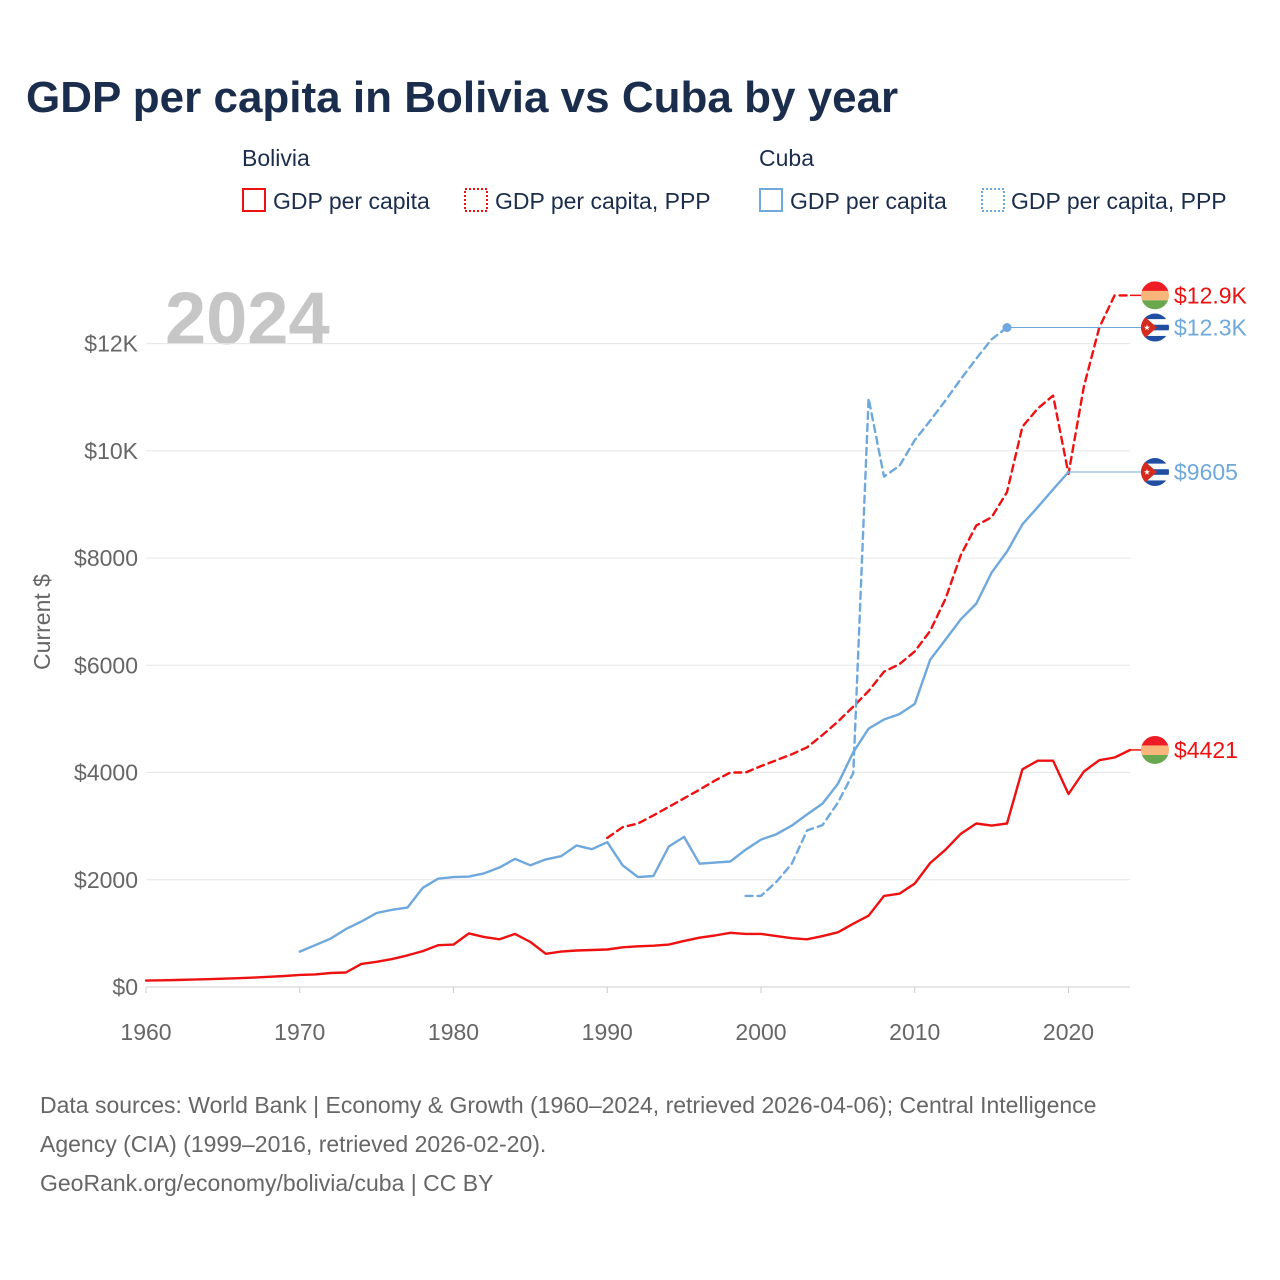 Image resolution: width=1280 pixels, height=1280 pixels. What do you see at coordinates (106, 773) in the screenshot?
I see `y-tick-label: $4000` at bounding box center [106, 773].